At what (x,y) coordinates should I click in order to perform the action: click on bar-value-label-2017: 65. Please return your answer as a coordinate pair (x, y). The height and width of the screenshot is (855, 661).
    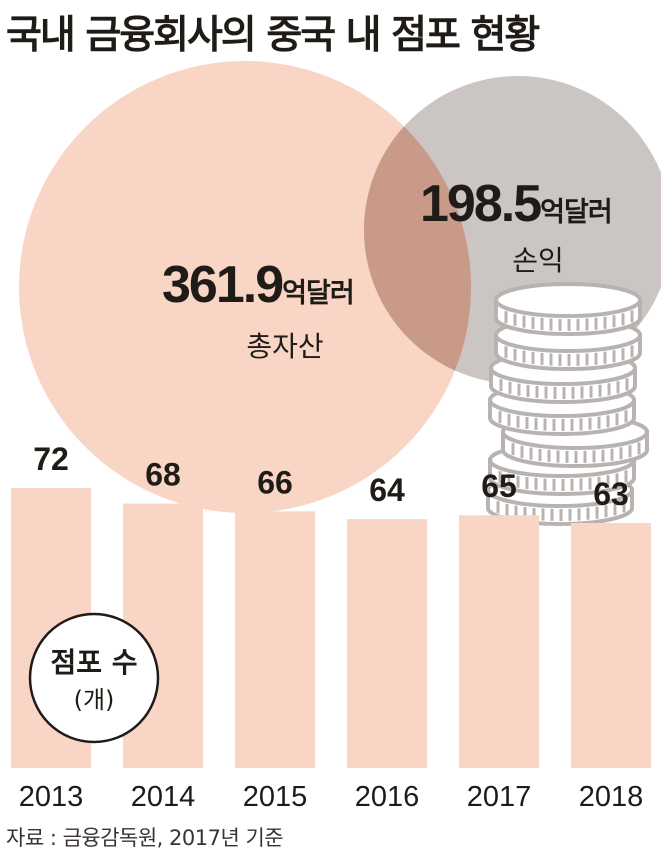
    Looking at the image, I should click on (499, 486).